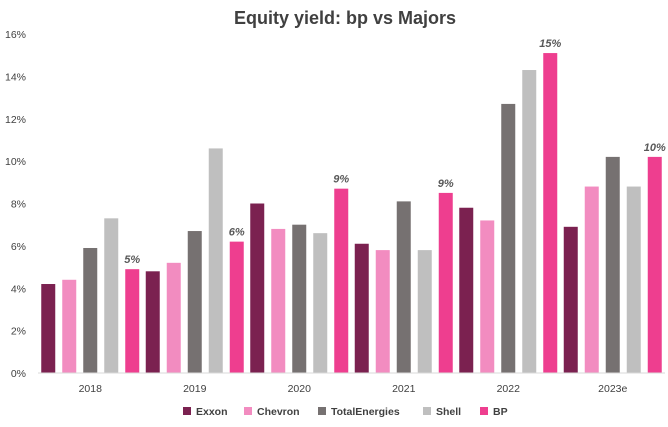 Image resolution: width=668 pixels, height=427 pixels. I want to click on data-label-bp-2019: 6%, so click(237, 233).